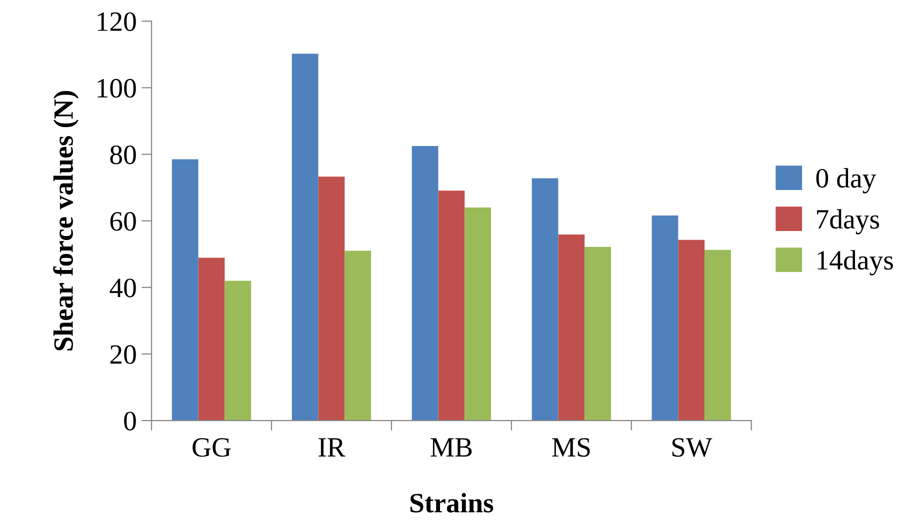  I want to click on x-tick-label: MS, so click(571, 447).